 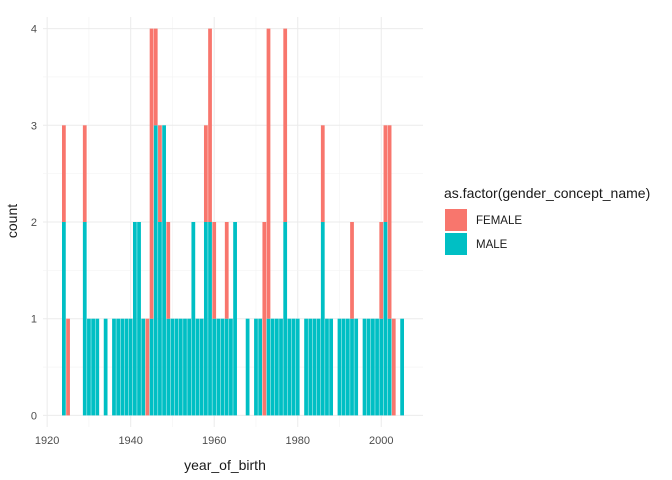 I want to click on x-tick-label: 1920, so click(x=47, y=441).